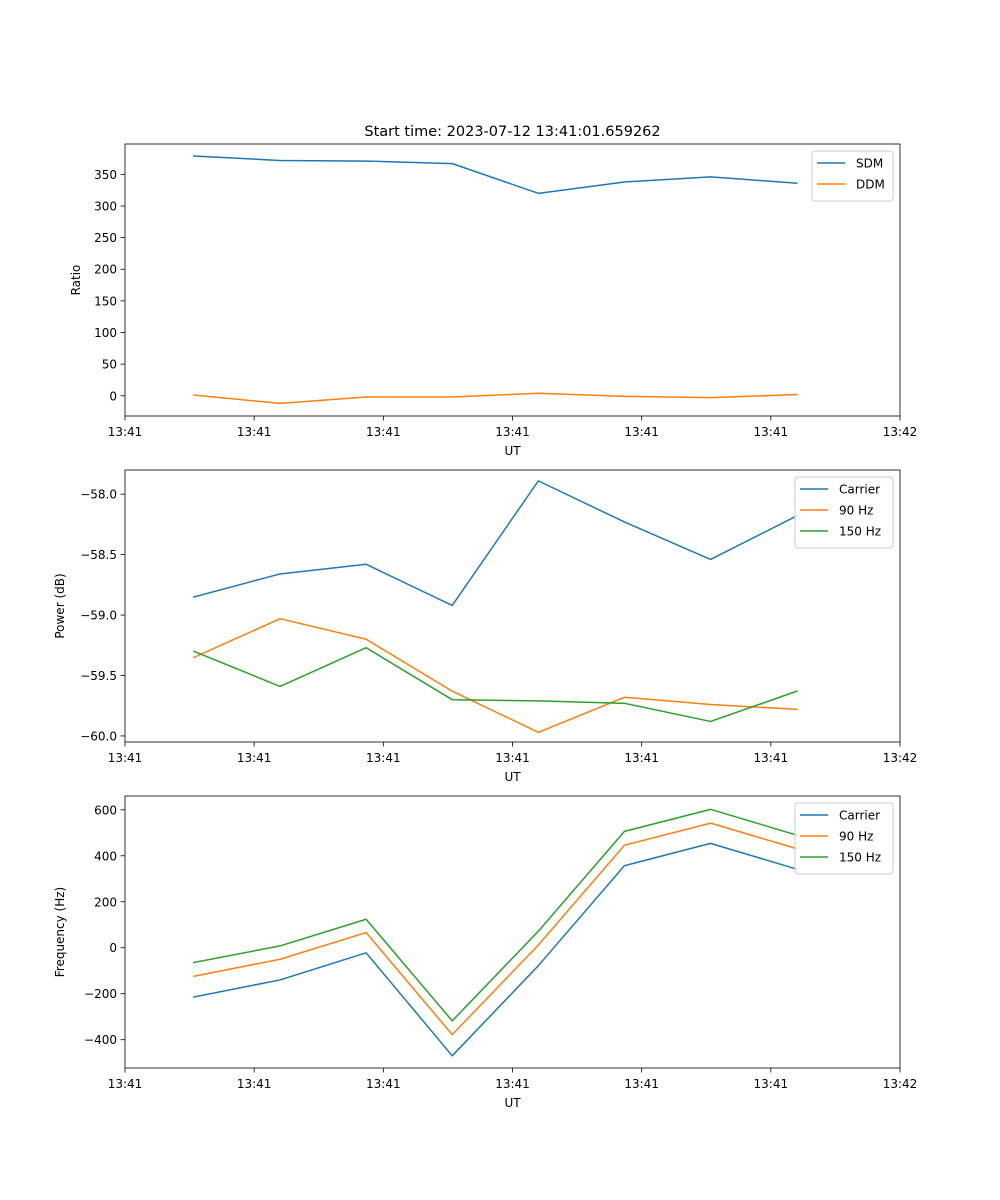  I want to click on y-axis-label: Frequency (Hz), so click(60, 932).